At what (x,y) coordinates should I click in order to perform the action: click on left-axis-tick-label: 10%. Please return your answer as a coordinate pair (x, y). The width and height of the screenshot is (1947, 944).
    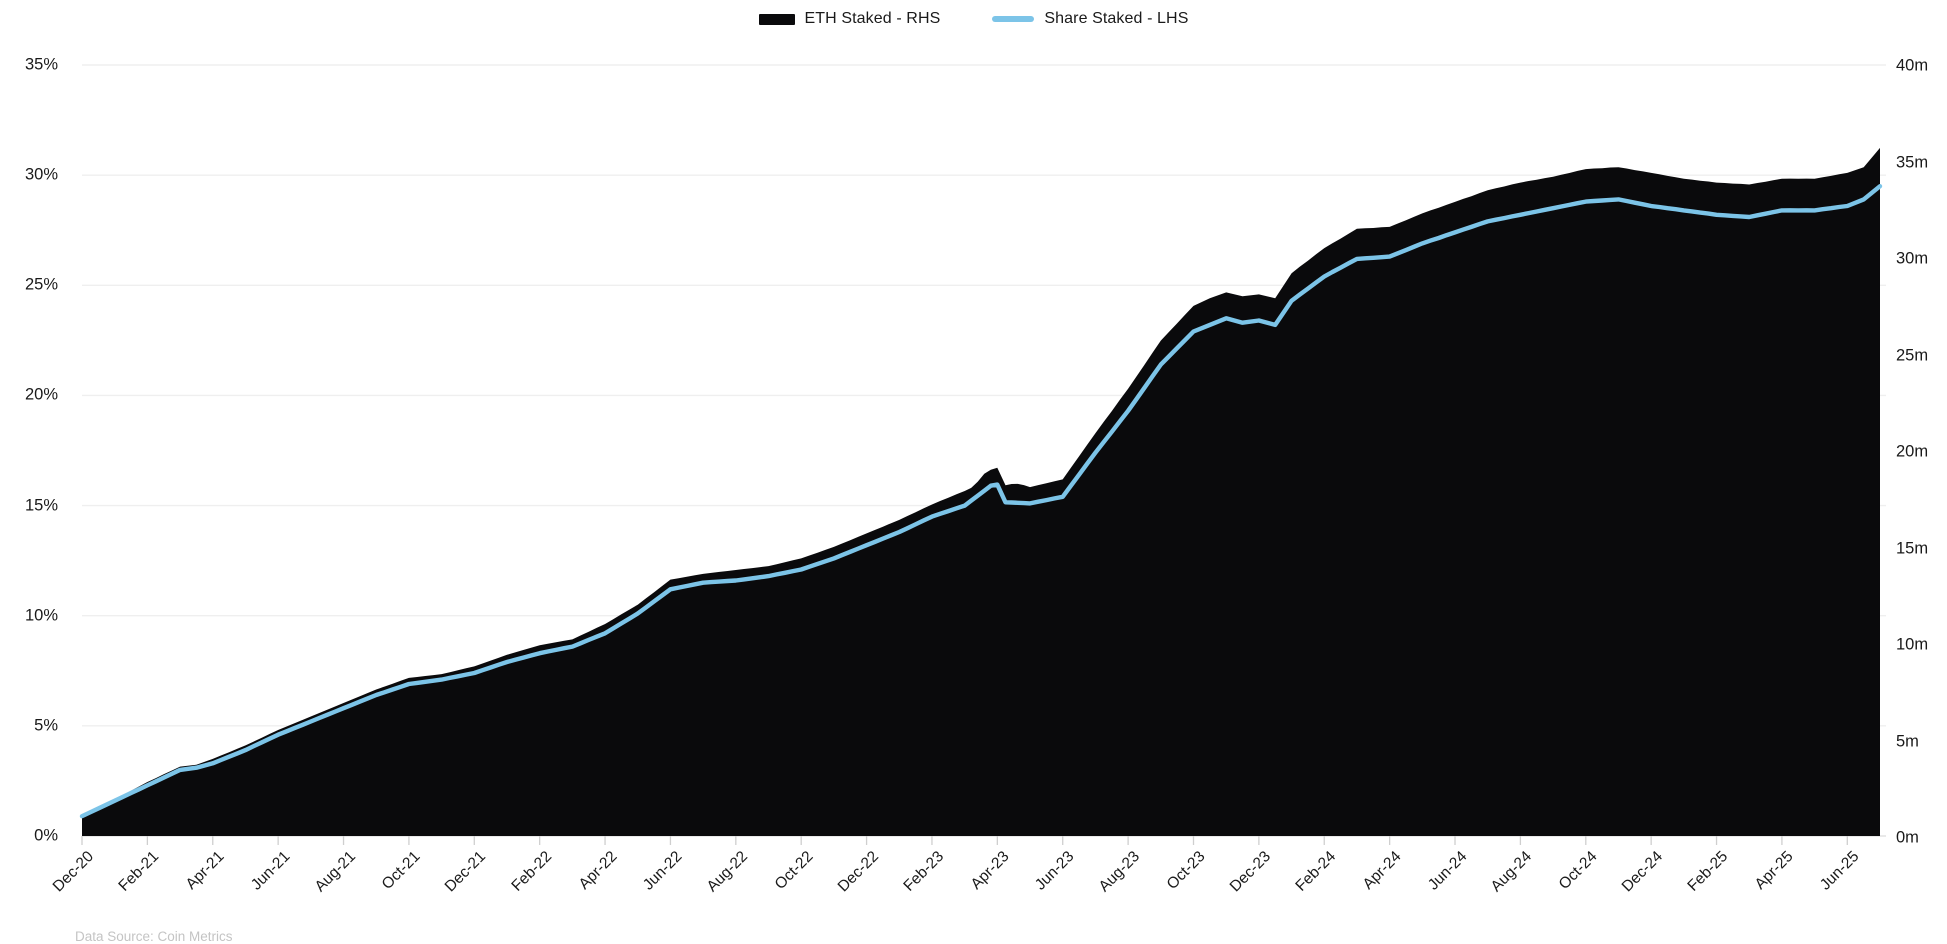
    Looking at the image, I should click on (29, 615).